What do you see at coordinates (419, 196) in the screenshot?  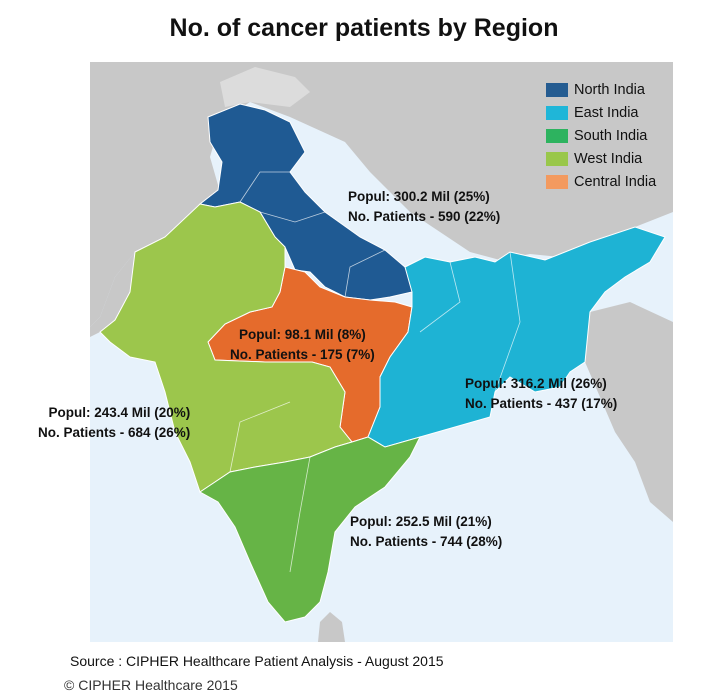 I see `north-population: Popul: 300.2 Mil (25%)` at bounding box center [419, 196].